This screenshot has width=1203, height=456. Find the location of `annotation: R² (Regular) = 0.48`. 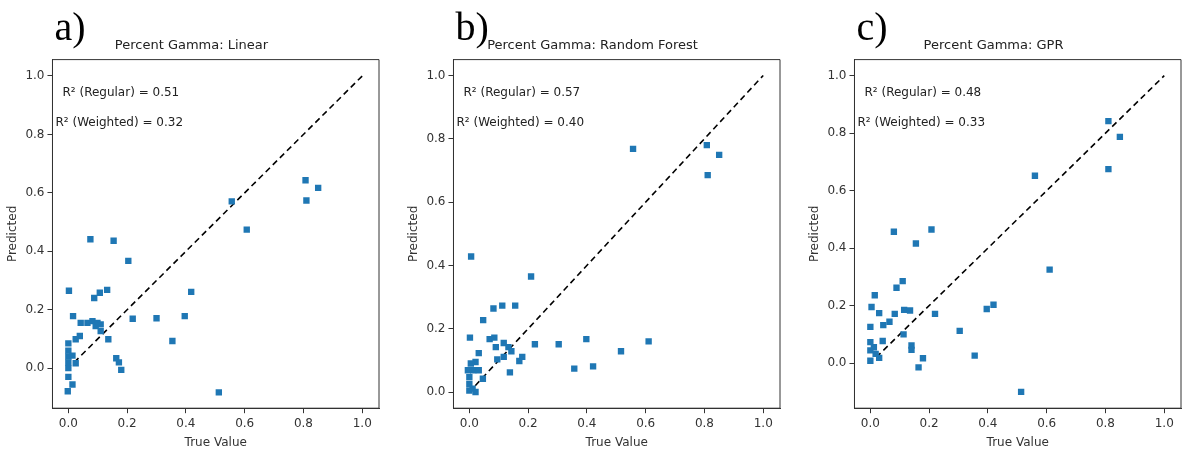

annotation: R² (Regular) = 0.48 is located at coordinates (923, 91).